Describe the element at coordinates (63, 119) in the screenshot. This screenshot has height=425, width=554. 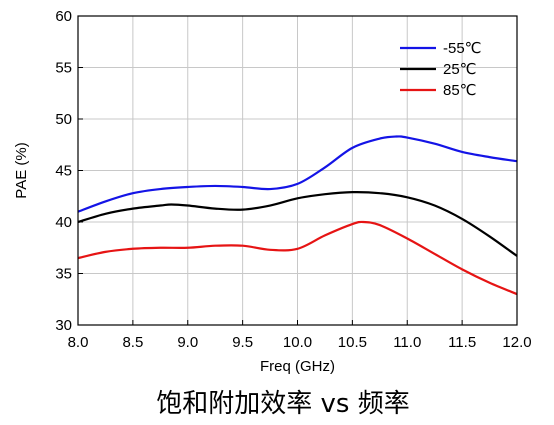
I see `y-tick-label: 50` at that location.